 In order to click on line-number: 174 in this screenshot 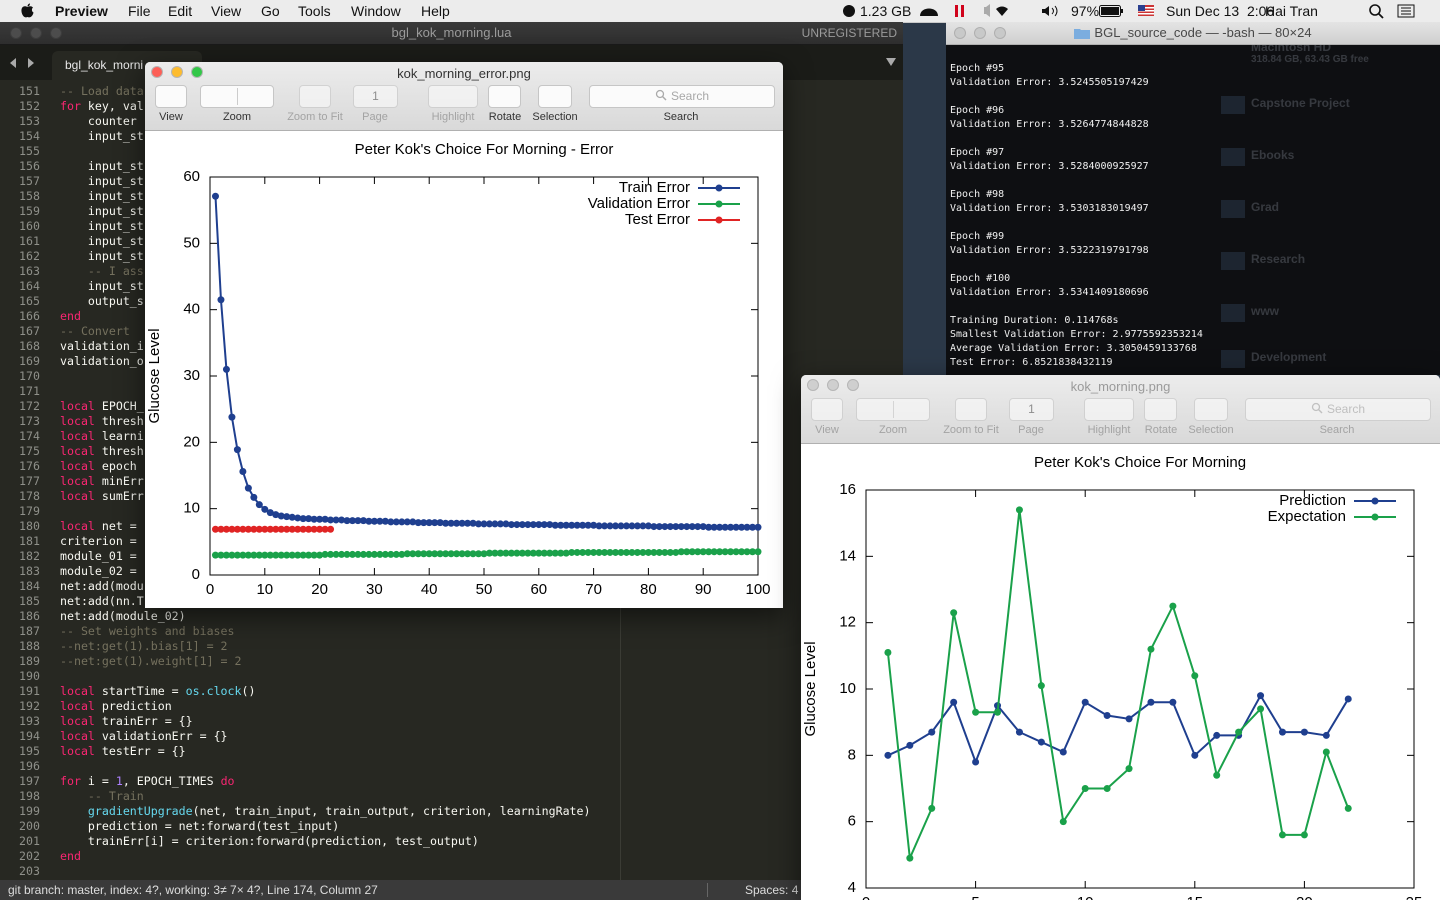, I will do `click(29, 436)`.